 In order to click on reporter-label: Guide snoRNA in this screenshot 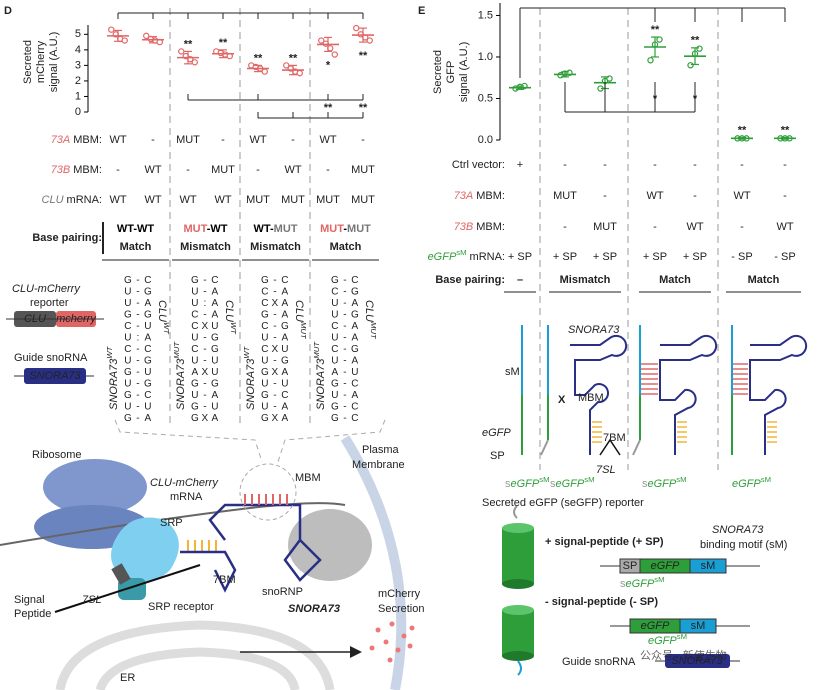, I will do `click(599, 662)`.